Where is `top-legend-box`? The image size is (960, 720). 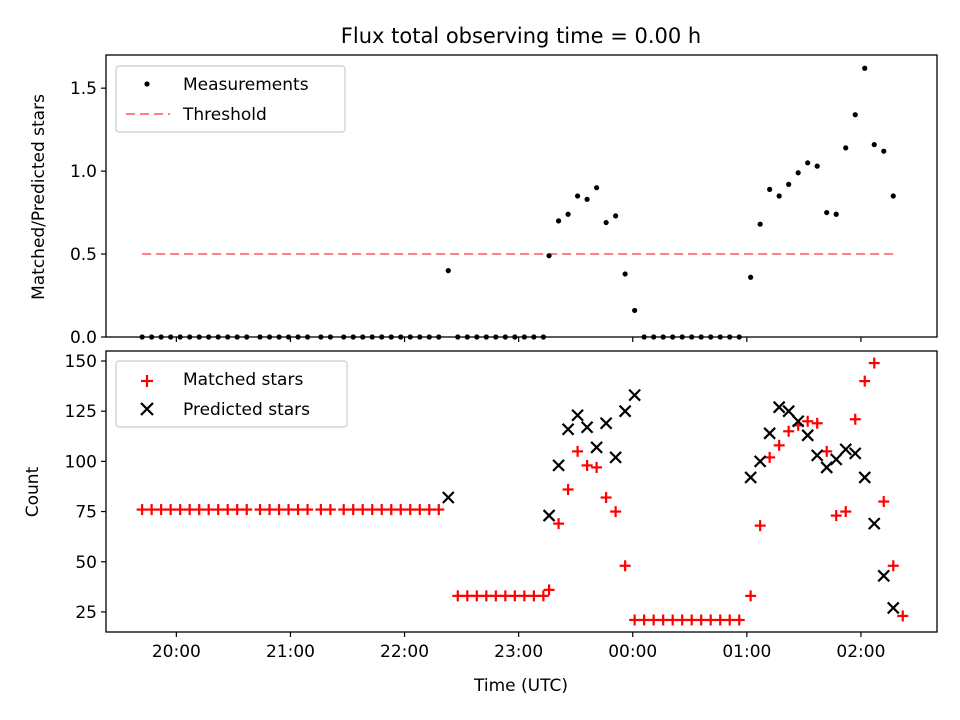
top-legend-box is located at coordinates (230, 99).